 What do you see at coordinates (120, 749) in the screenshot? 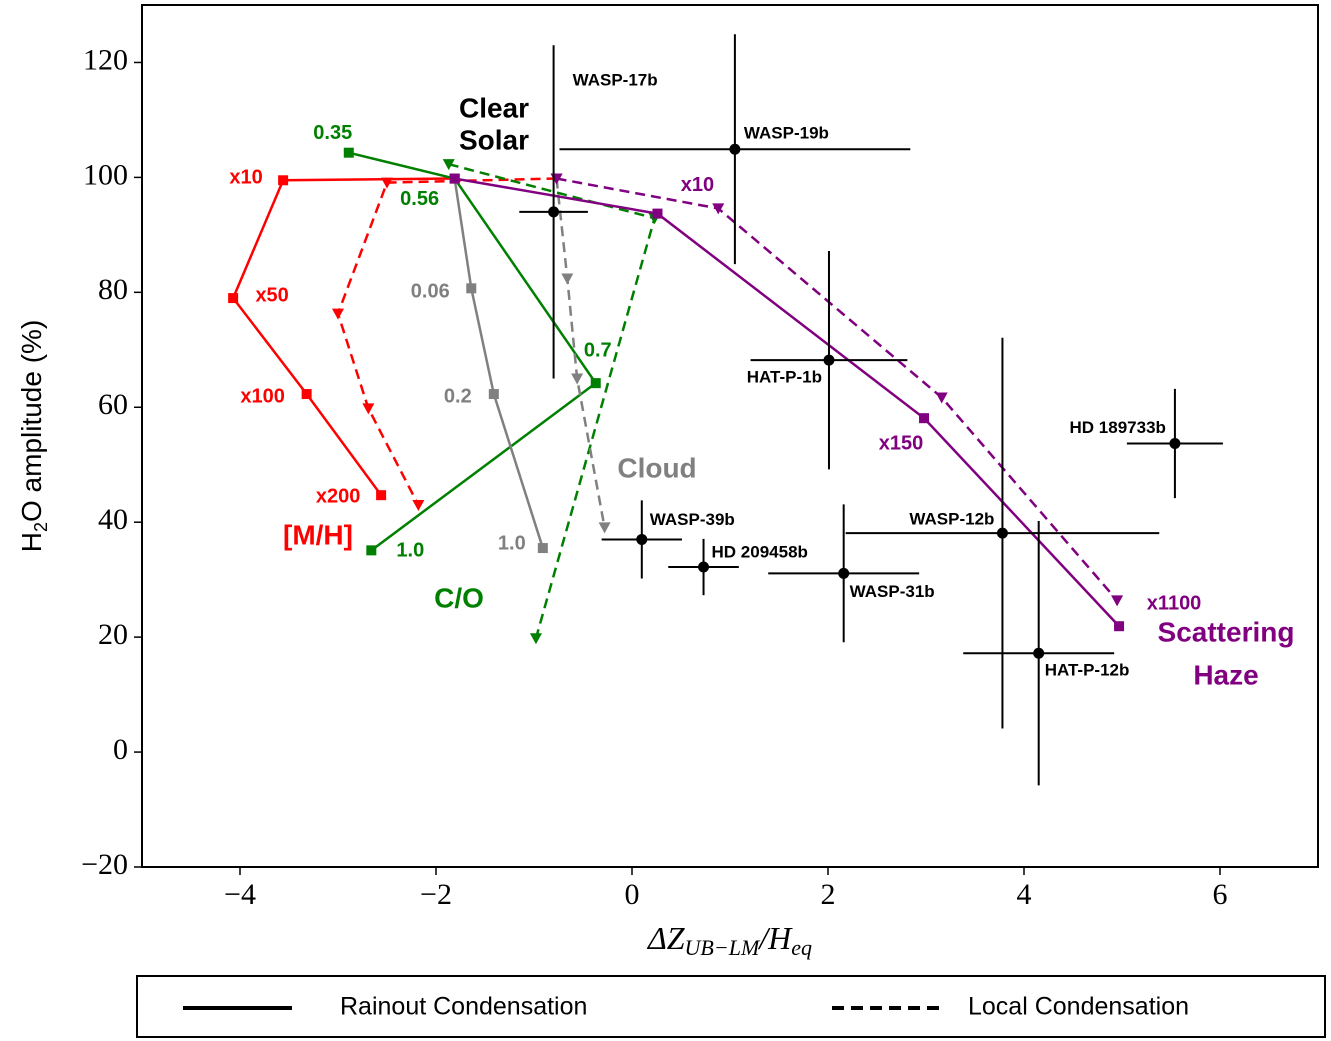
I see `y-tick-label: 0` at bounding box center [120, 749].